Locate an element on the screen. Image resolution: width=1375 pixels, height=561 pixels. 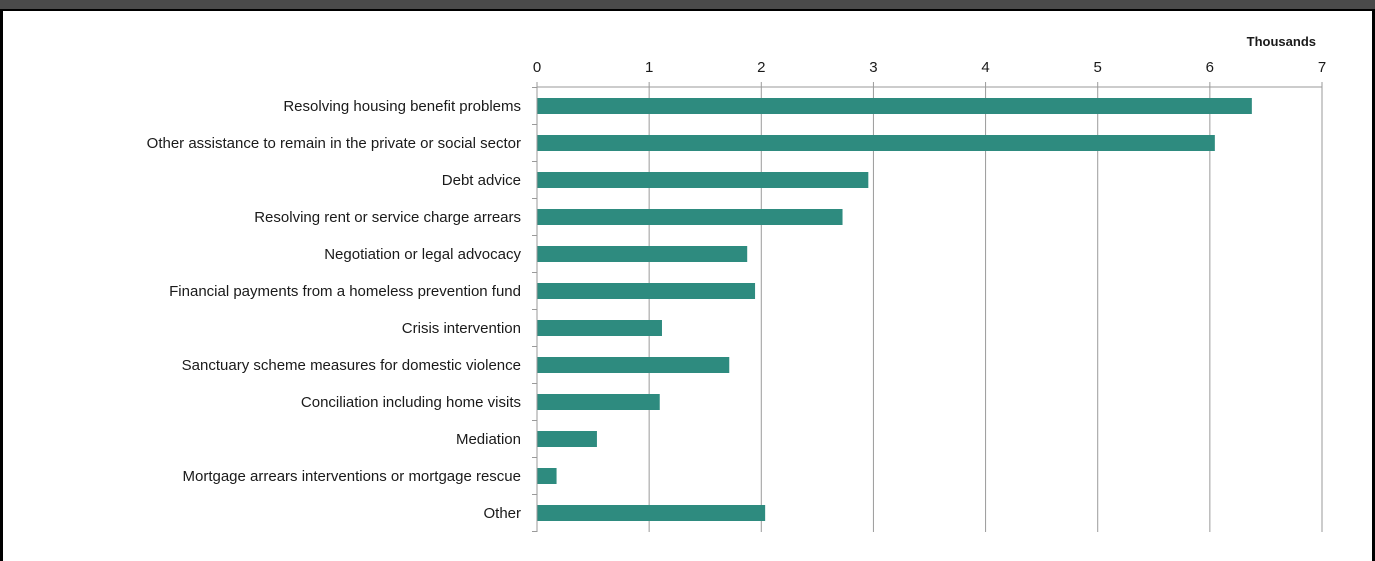
x-tick-label: 5 is located at coordinates (1098, 67).